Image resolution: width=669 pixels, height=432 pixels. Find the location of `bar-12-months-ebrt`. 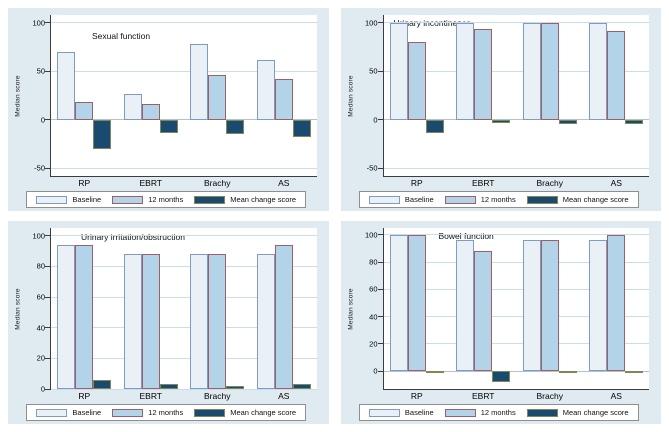

bar-12-months-ebrt is located at coordinates (150, 321).